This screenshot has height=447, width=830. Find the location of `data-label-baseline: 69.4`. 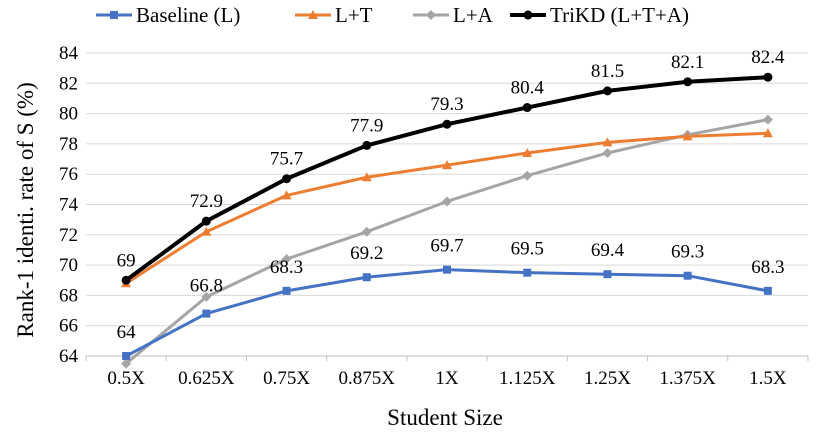

data-label-baseline: 69.4 is located at coordinates (608, 250).